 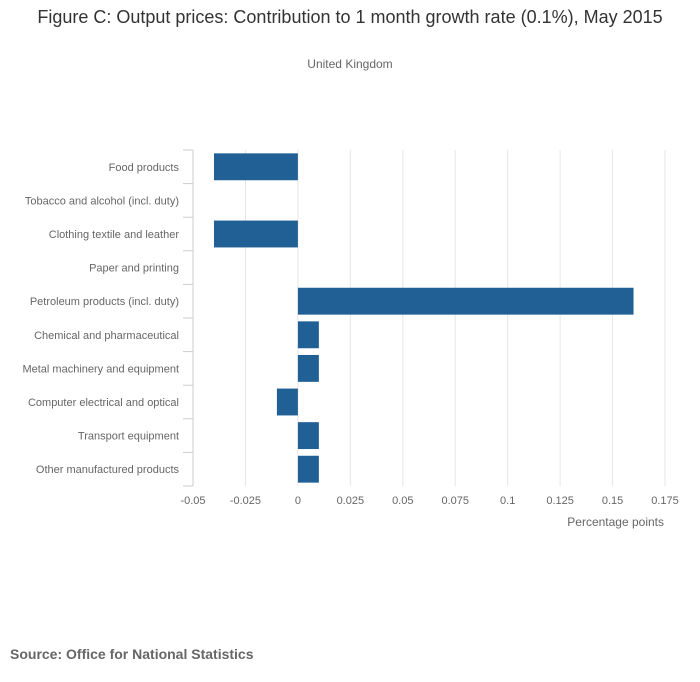 I want to click on x-tick-label: 0.025, so click(x=351, y=501).